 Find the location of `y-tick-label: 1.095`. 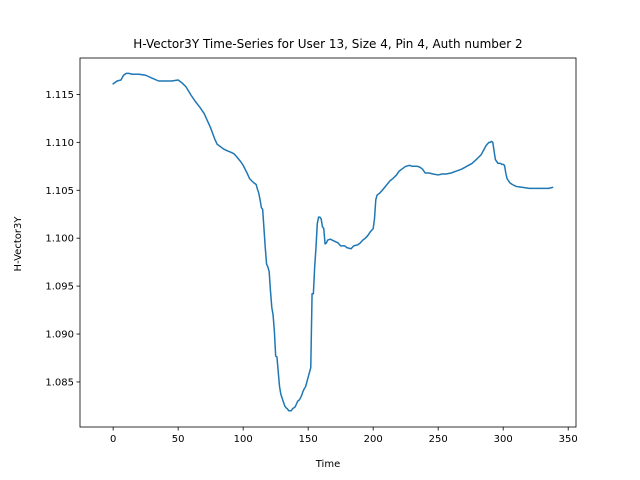

y-tick-label: 1.095 is located at coordinates (59, 287).